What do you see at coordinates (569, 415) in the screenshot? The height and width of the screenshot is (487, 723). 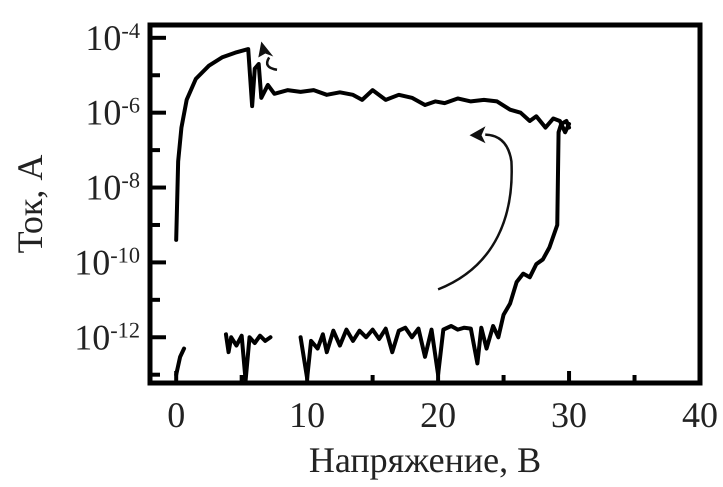 I see `x-tick-label: 30` at bounding box center [569, 415].